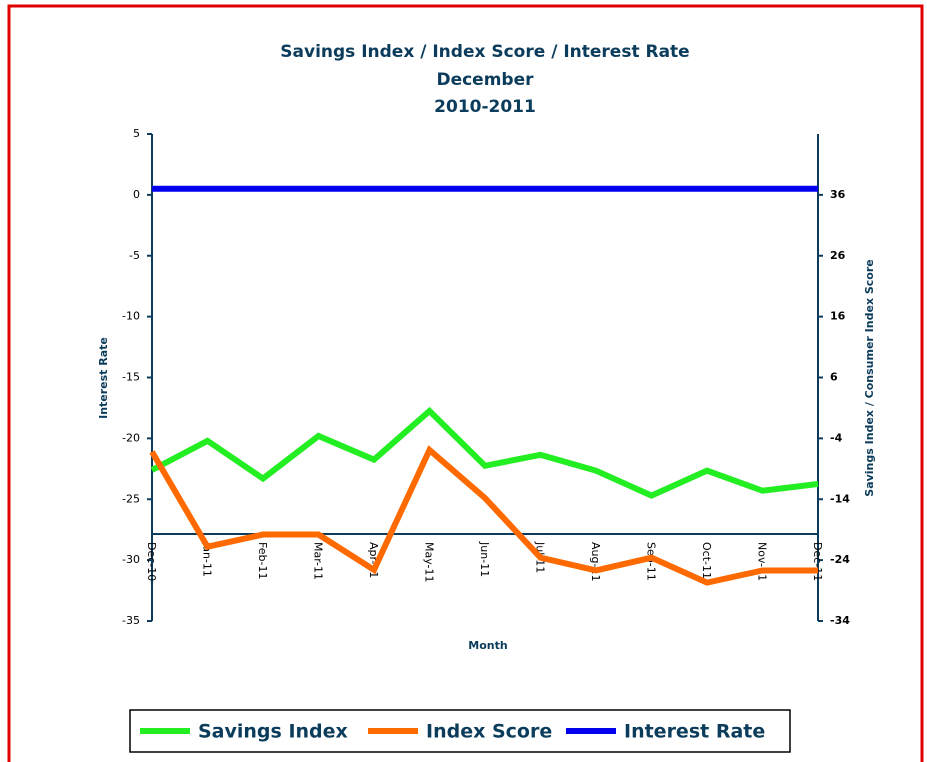 Image resolution: width=927 pixels, height=762 pixels. What do you see at coordinates (131, 437) in the screenshot?
I see `y-tick-label: -20` at bounding box center [131, 437].